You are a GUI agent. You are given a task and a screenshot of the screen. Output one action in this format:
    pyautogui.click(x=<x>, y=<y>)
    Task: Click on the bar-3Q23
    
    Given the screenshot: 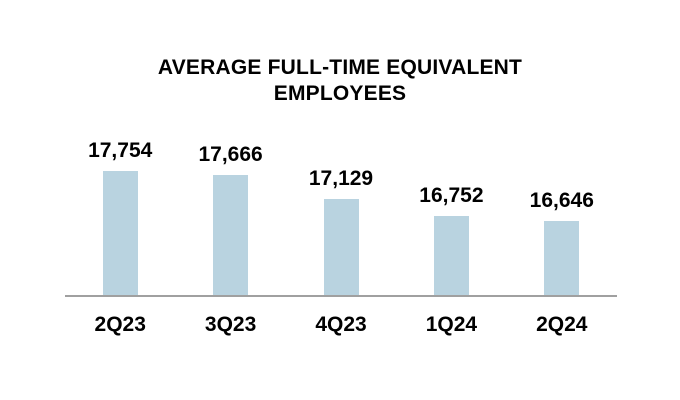 What is the action you would take?
    pyautogui.click(x=231, y=235)
    